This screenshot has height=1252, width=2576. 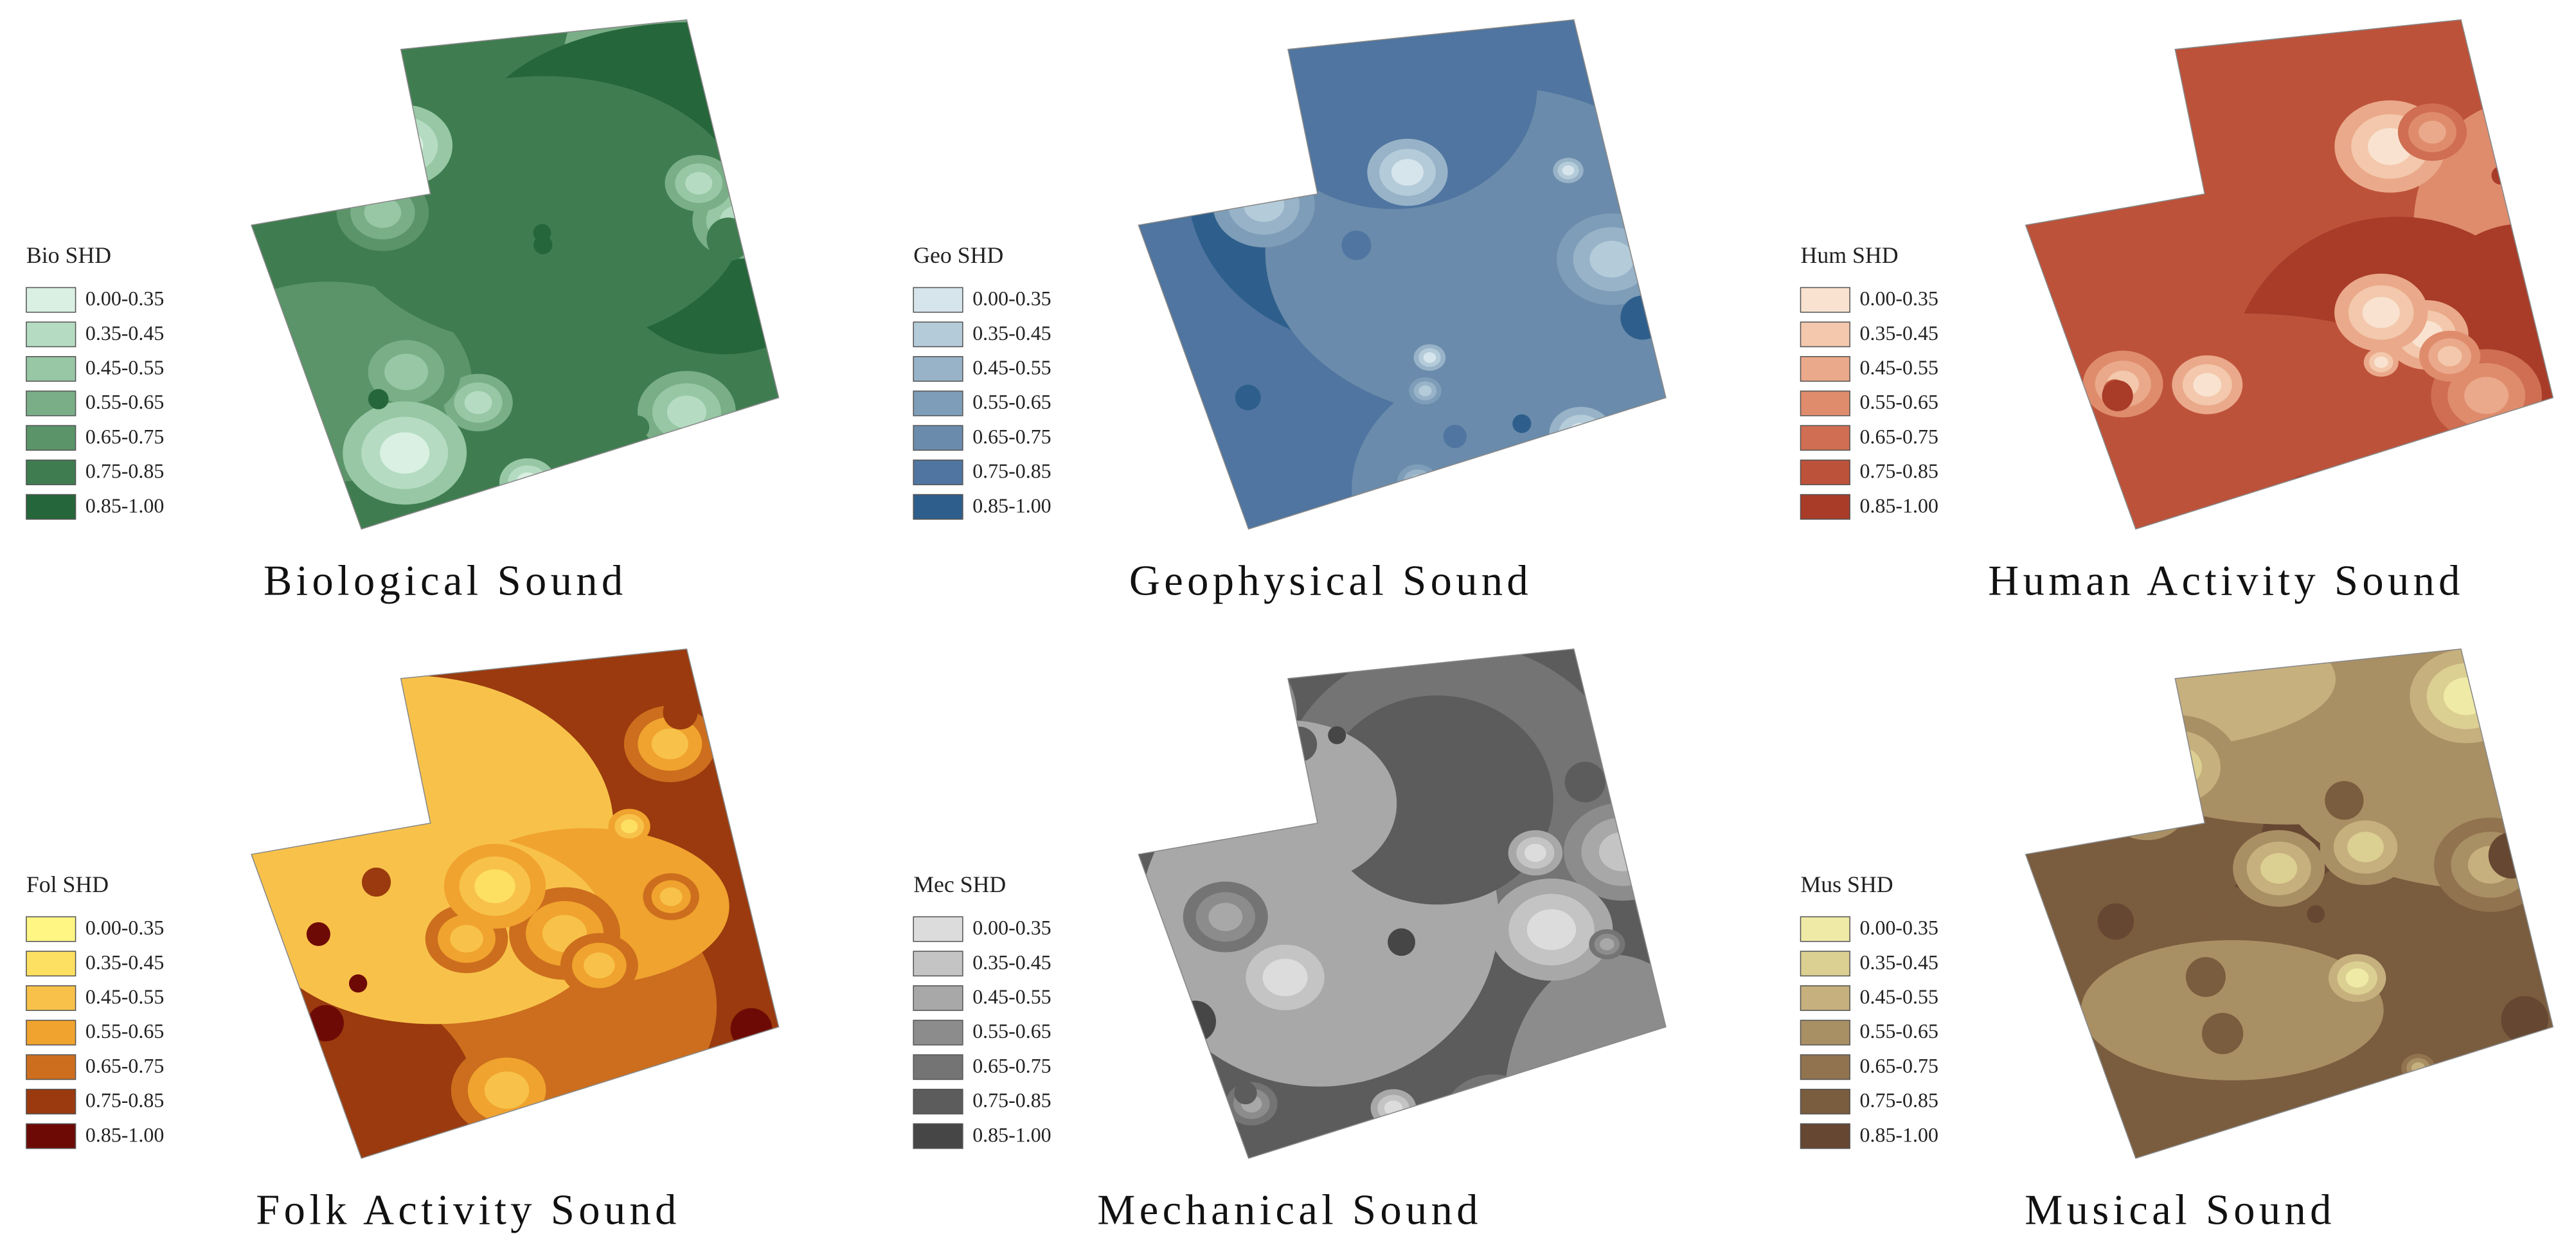 What do you see at coordinates (1899, 298) in the screenshot?
I see `legend-label: 0.00-0.35` at bounding box center [1899, 298].